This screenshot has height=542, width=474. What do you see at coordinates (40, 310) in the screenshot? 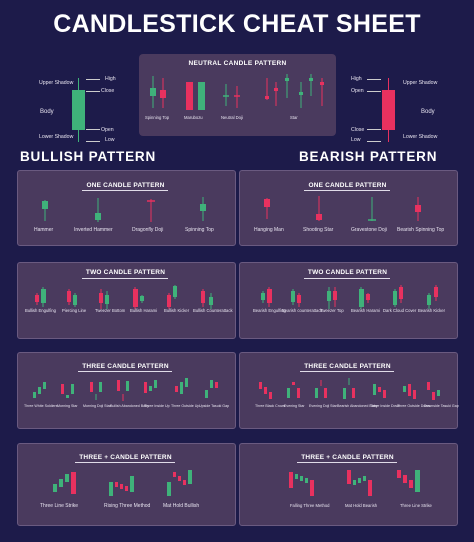
I see `bull-two-label-0: Bullish Engulfing` at bounding box center [40, 310].